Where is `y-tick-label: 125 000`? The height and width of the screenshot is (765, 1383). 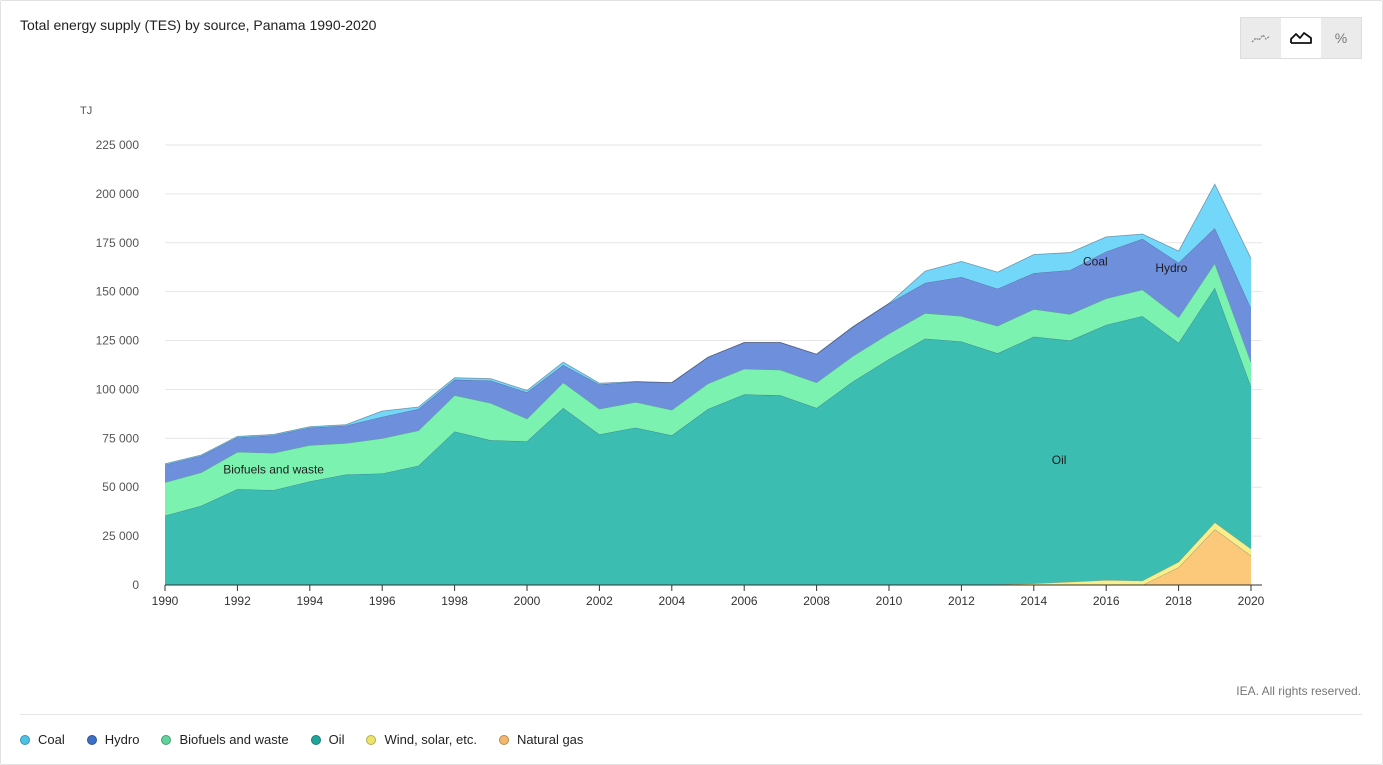
y-tick-label: 125 000 is located at coordinates (118, 341).